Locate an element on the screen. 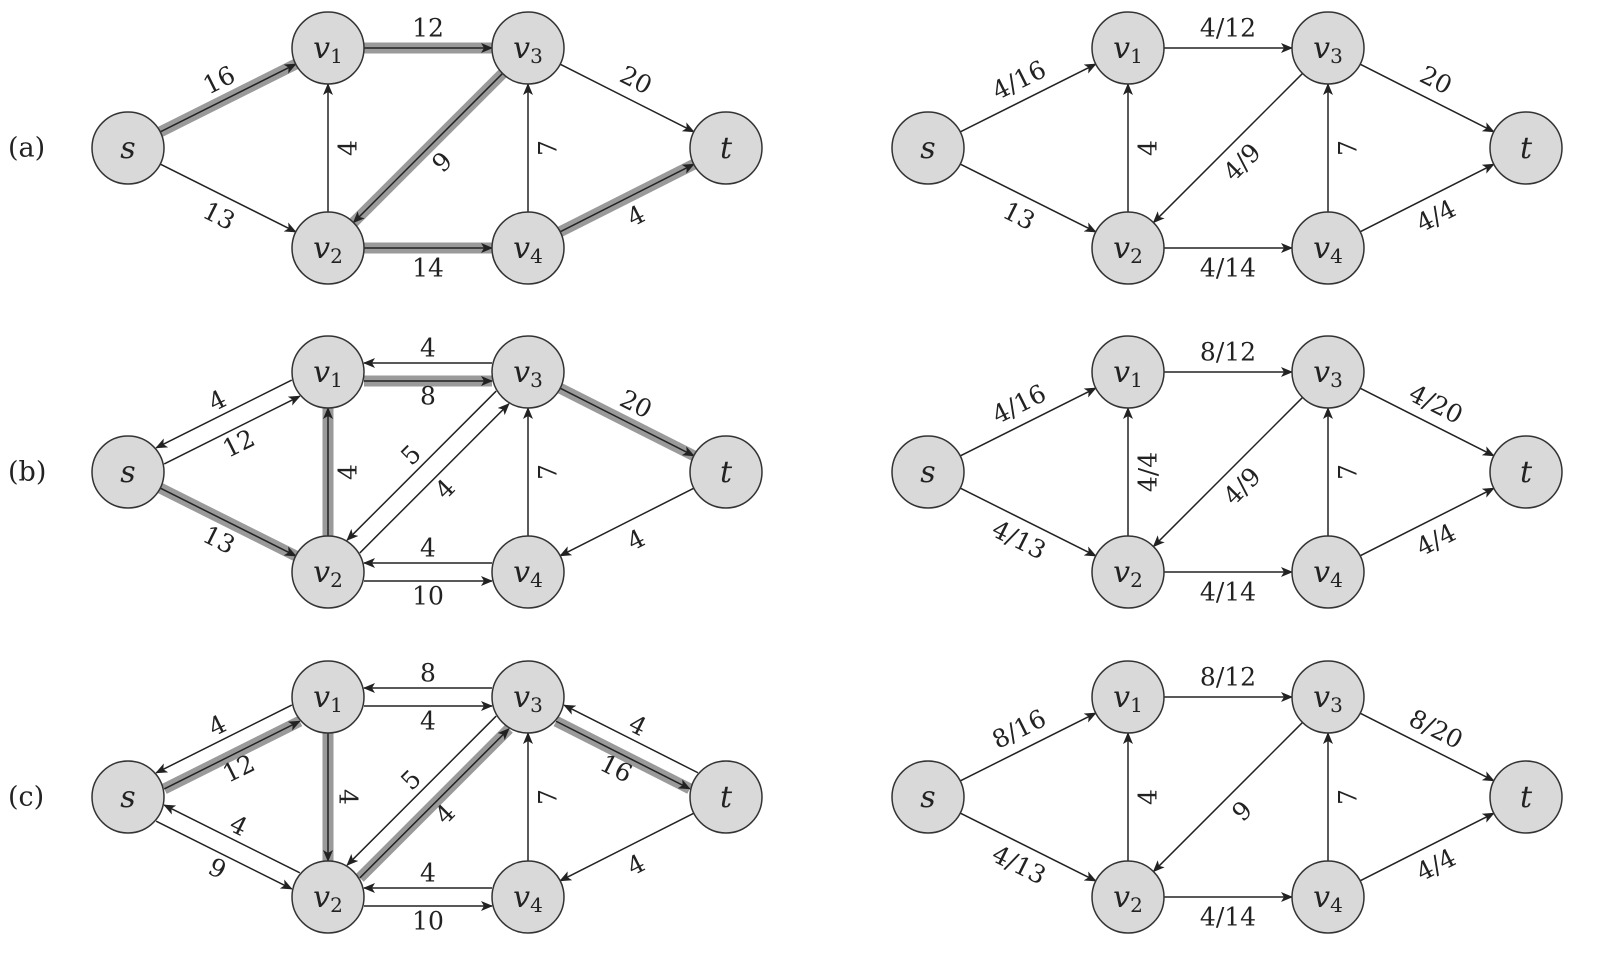 This screenshot has width=1598, height=973. row-2-residual-node-t: t is located at coordinates (726, 797).